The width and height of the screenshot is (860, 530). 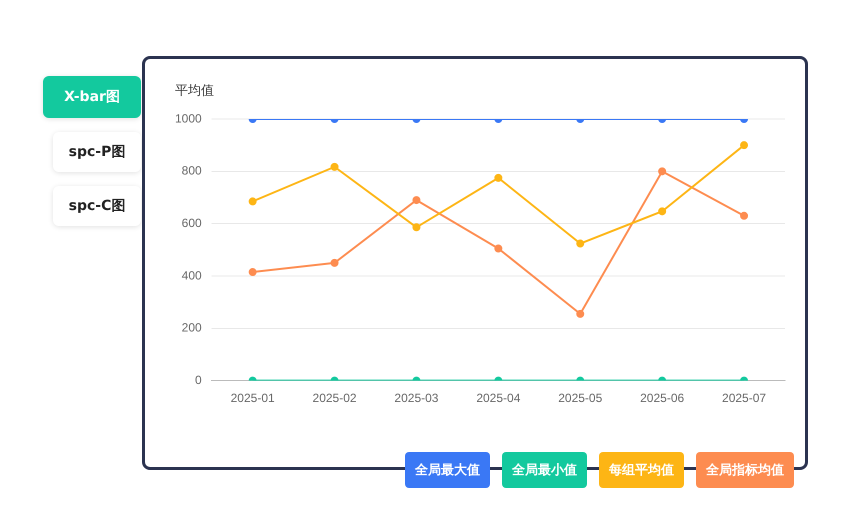 What do you see at coordinates (662, 398) in the screenshot?
I see `x-tick-label: 2025-06` at bounding box center [662, 398].